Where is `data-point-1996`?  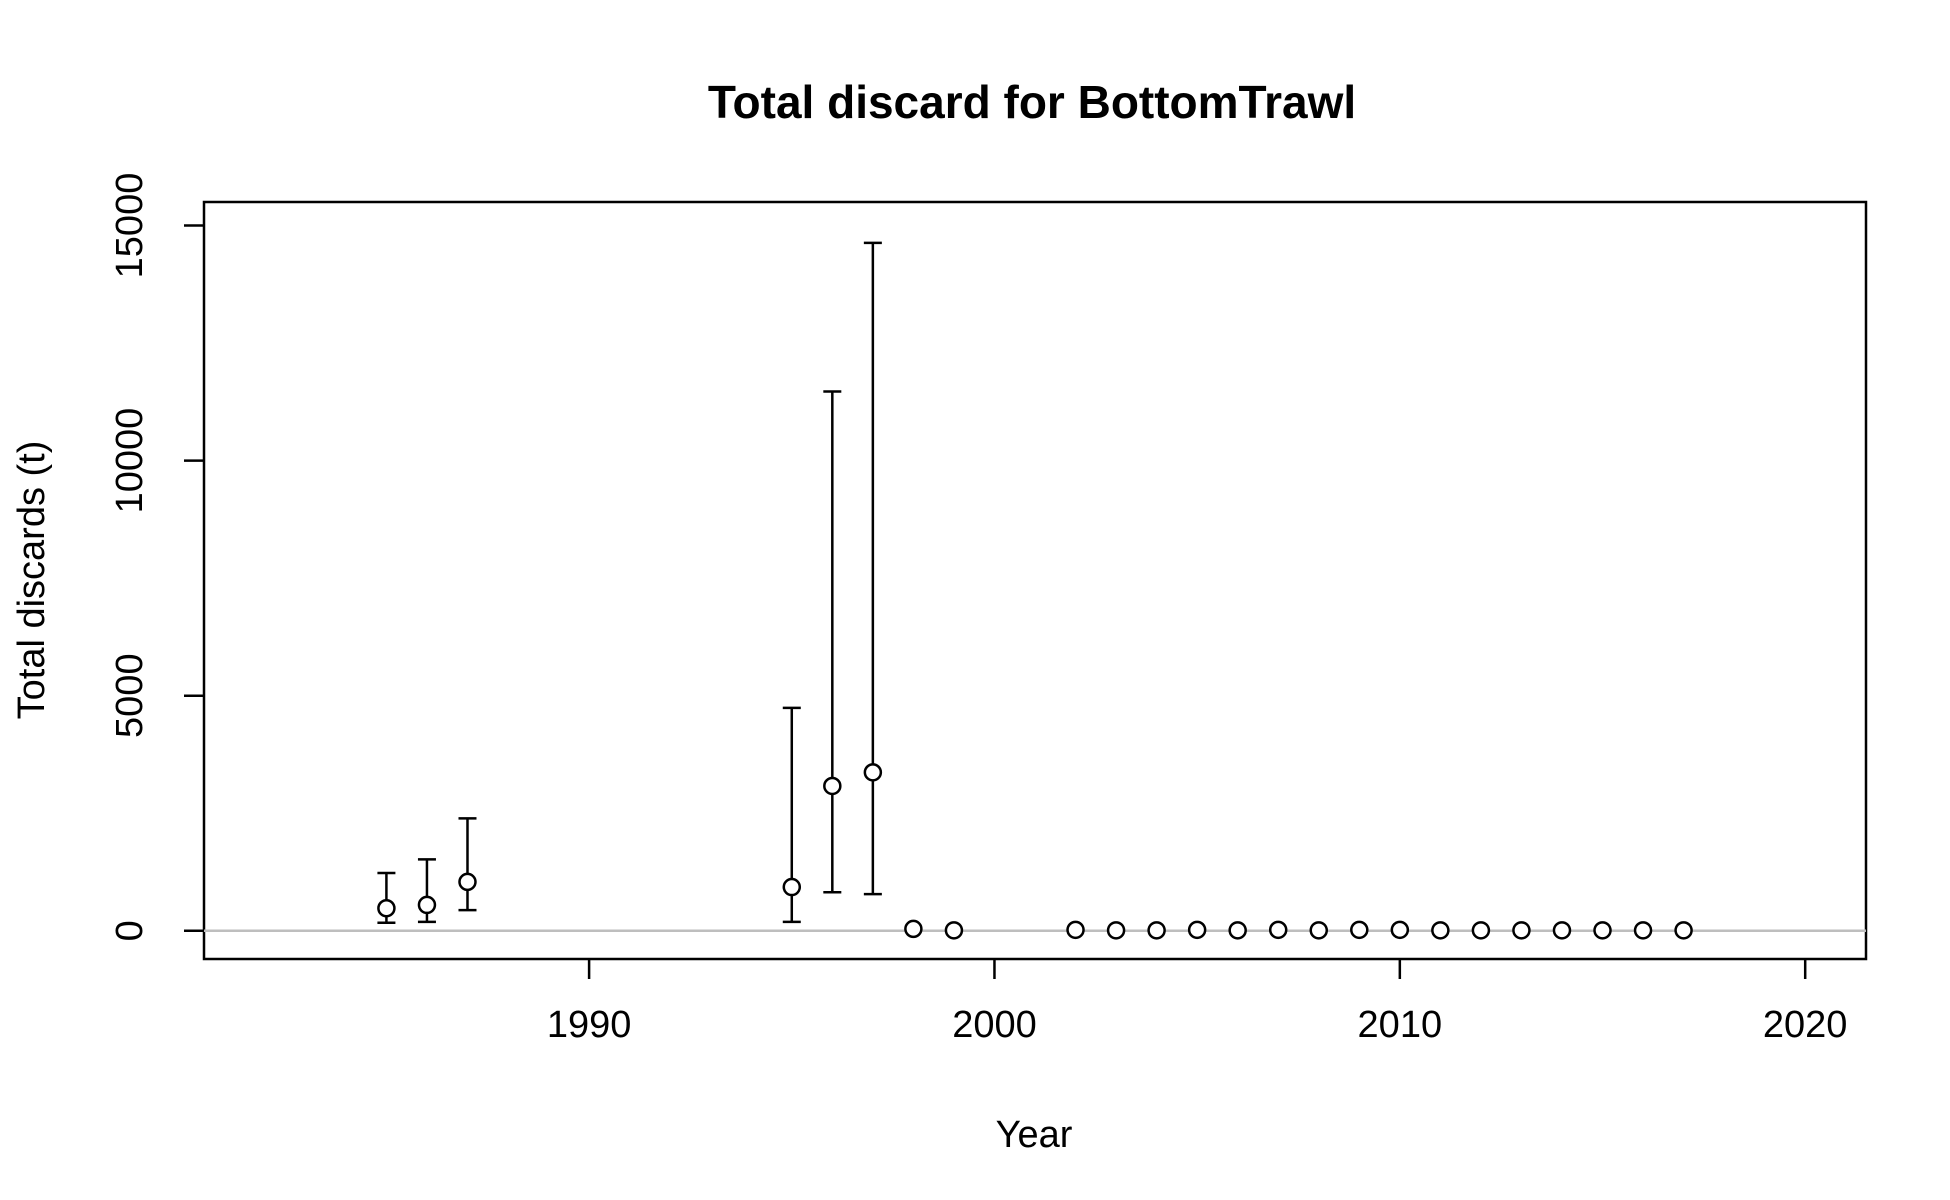
data-point-1996 is located at coordinates (832, 786).